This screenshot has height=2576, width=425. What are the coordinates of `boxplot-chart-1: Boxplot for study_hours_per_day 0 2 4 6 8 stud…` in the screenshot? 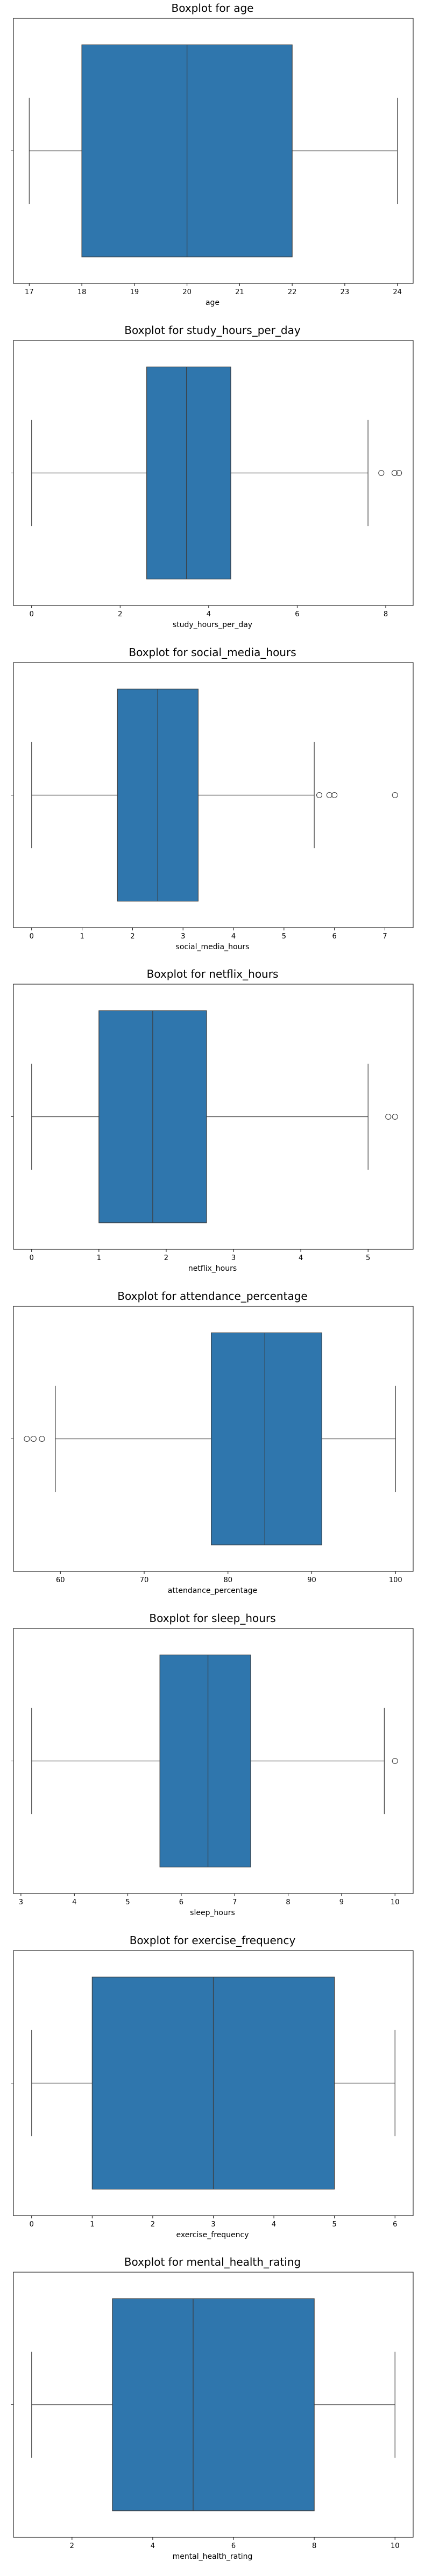 It's located at (212, 476).